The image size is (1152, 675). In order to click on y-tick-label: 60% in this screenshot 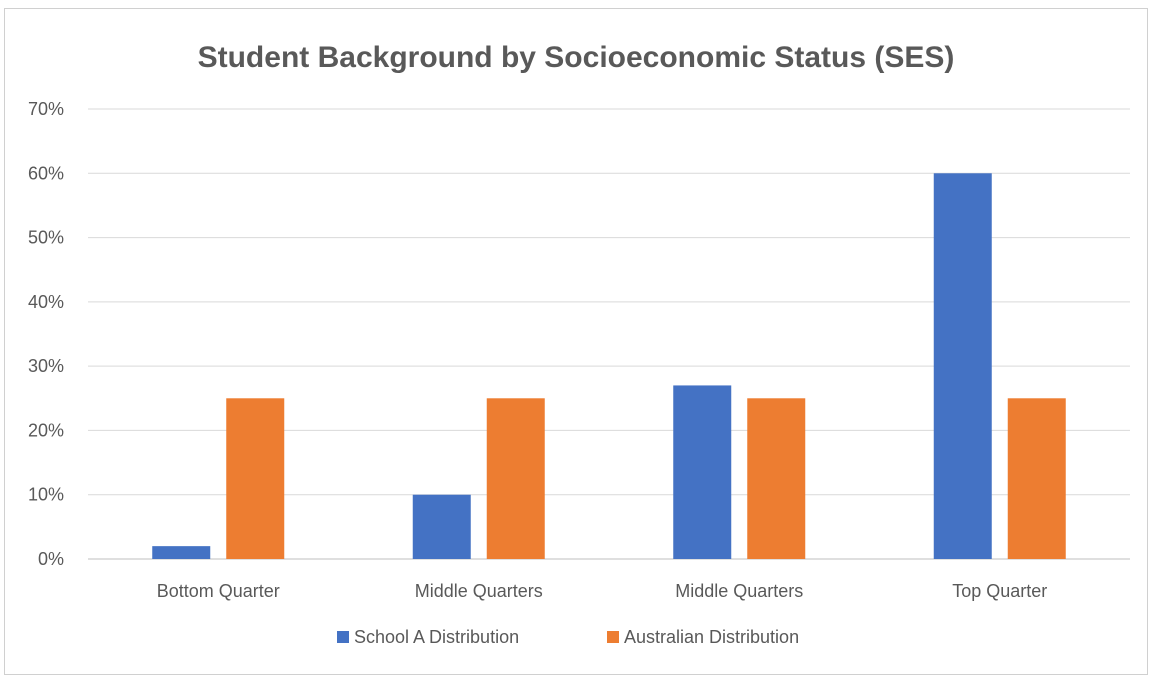, I will do `click(46, 173)`.